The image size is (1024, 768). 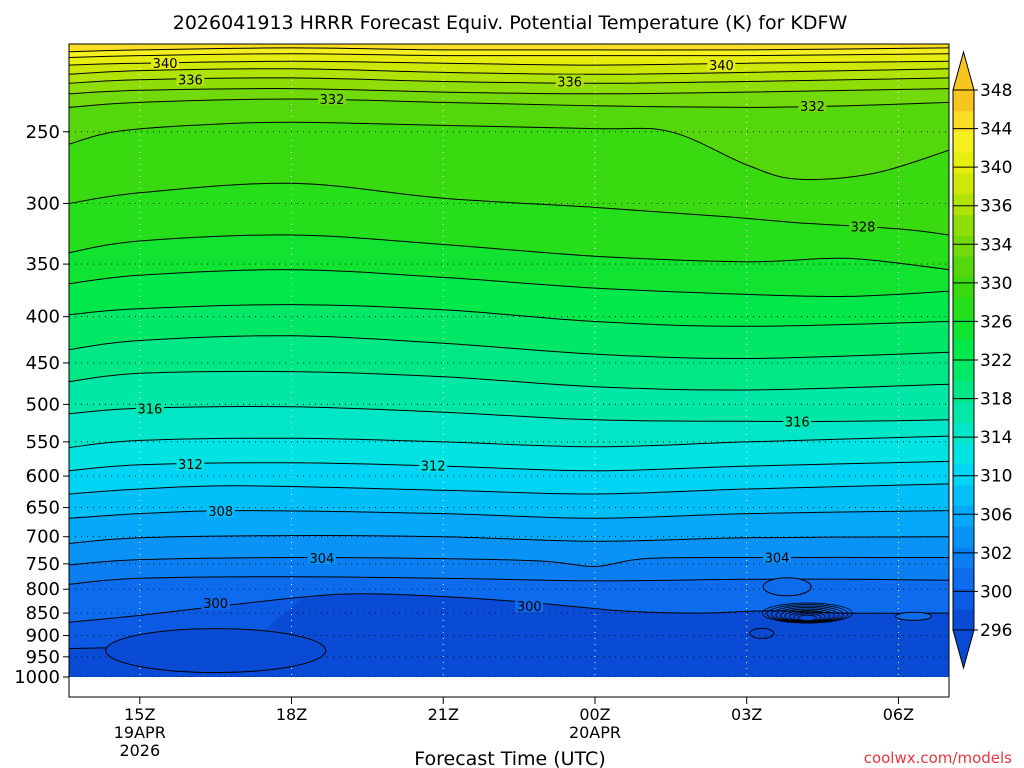 I want to click on colorbar-label-296: 296, so click(x=996, y=631).